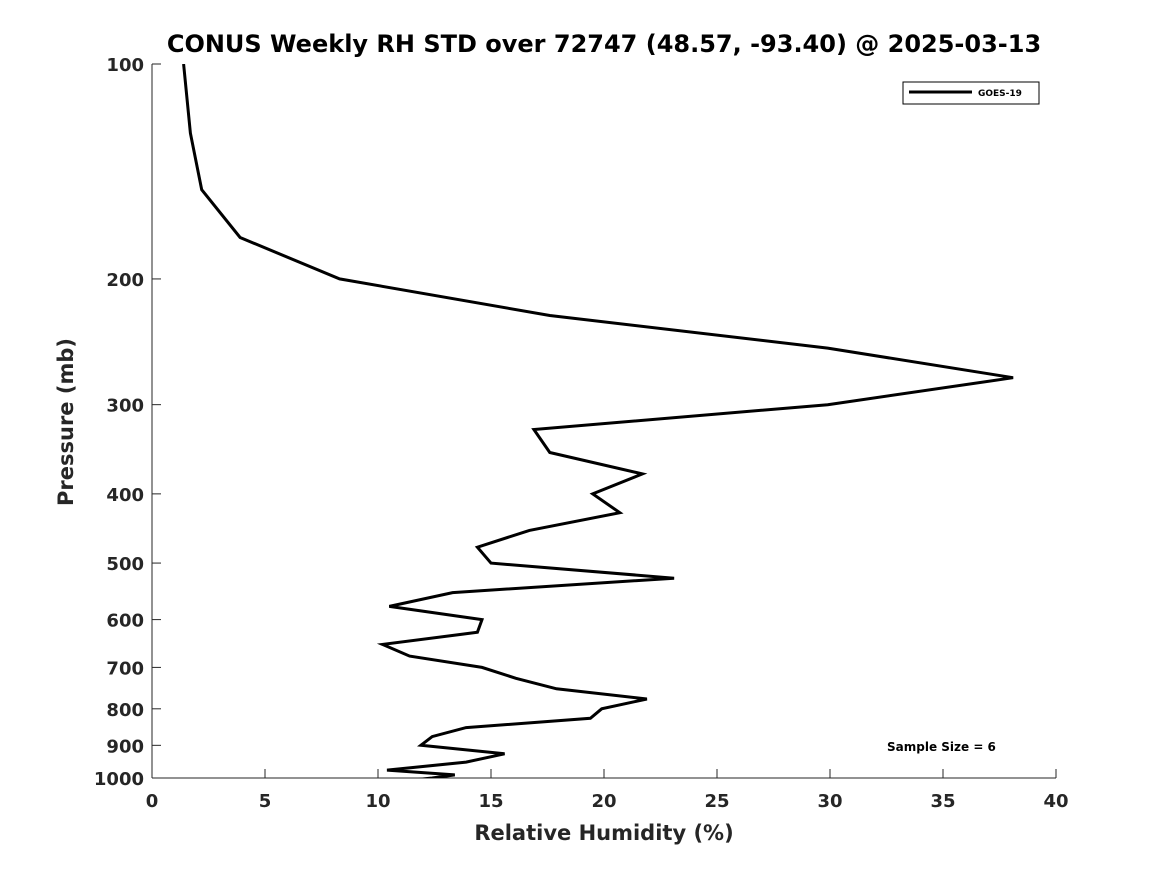  I want to click on x-tick-label: 0, so click(152, 801).